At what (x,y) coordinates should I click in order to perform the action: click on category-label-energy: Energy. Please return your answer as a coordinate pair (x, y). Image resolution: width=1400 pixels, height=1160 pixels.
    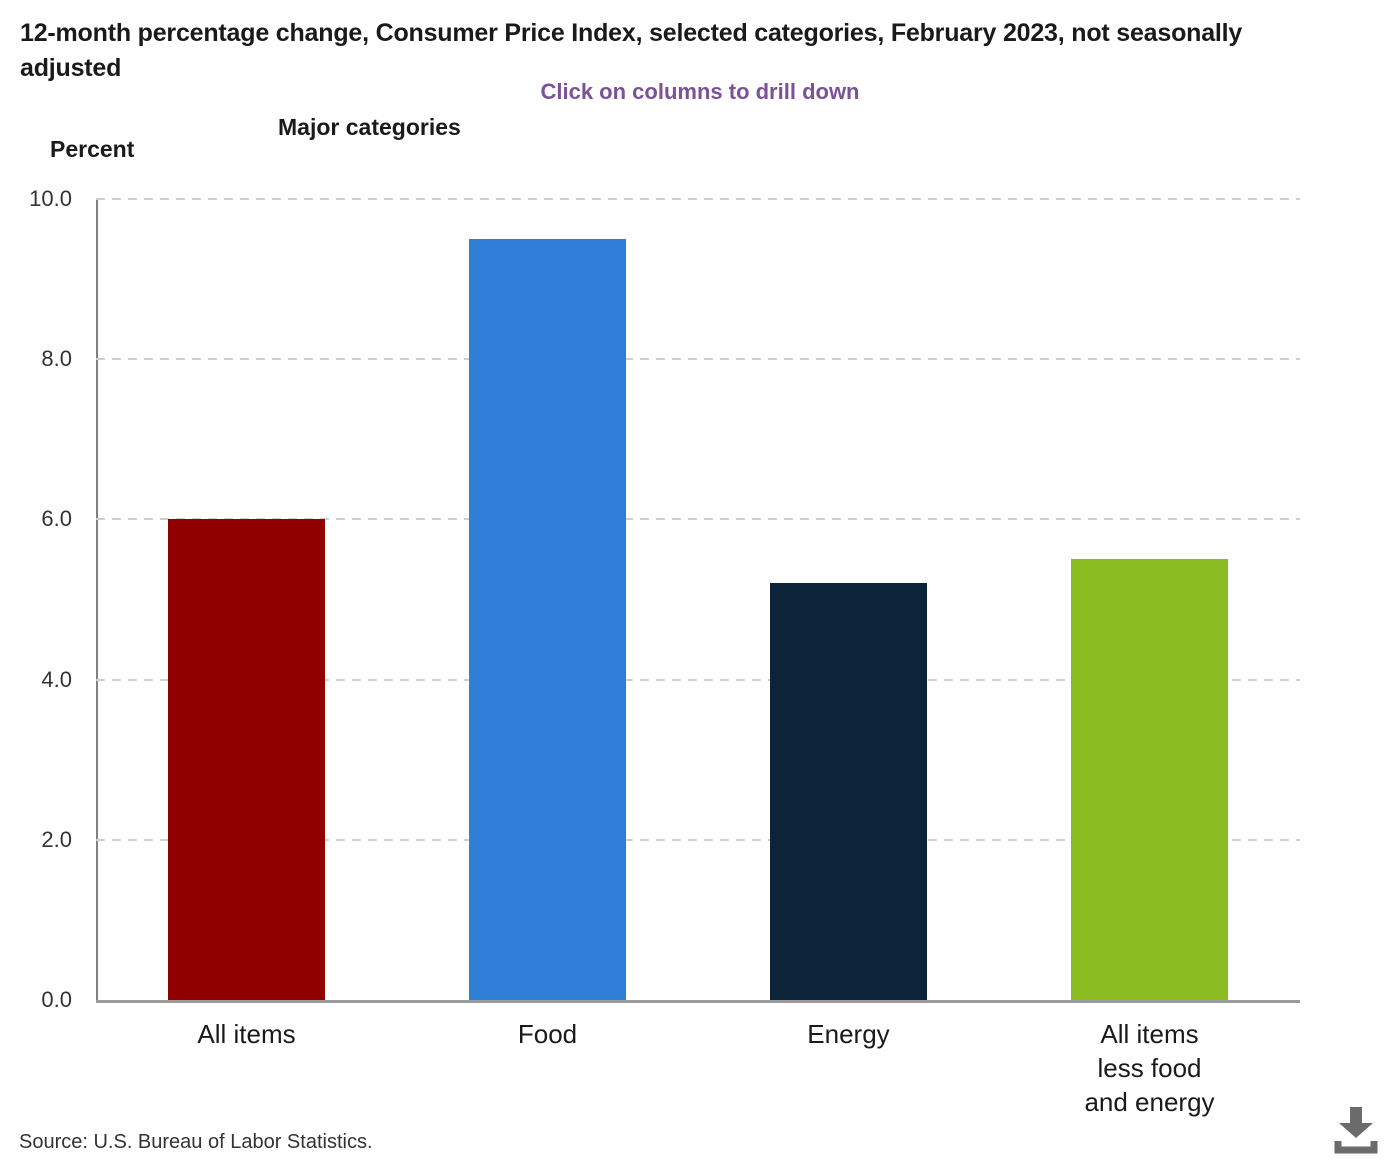
    Looking at the image, I should click on (848, 1034).